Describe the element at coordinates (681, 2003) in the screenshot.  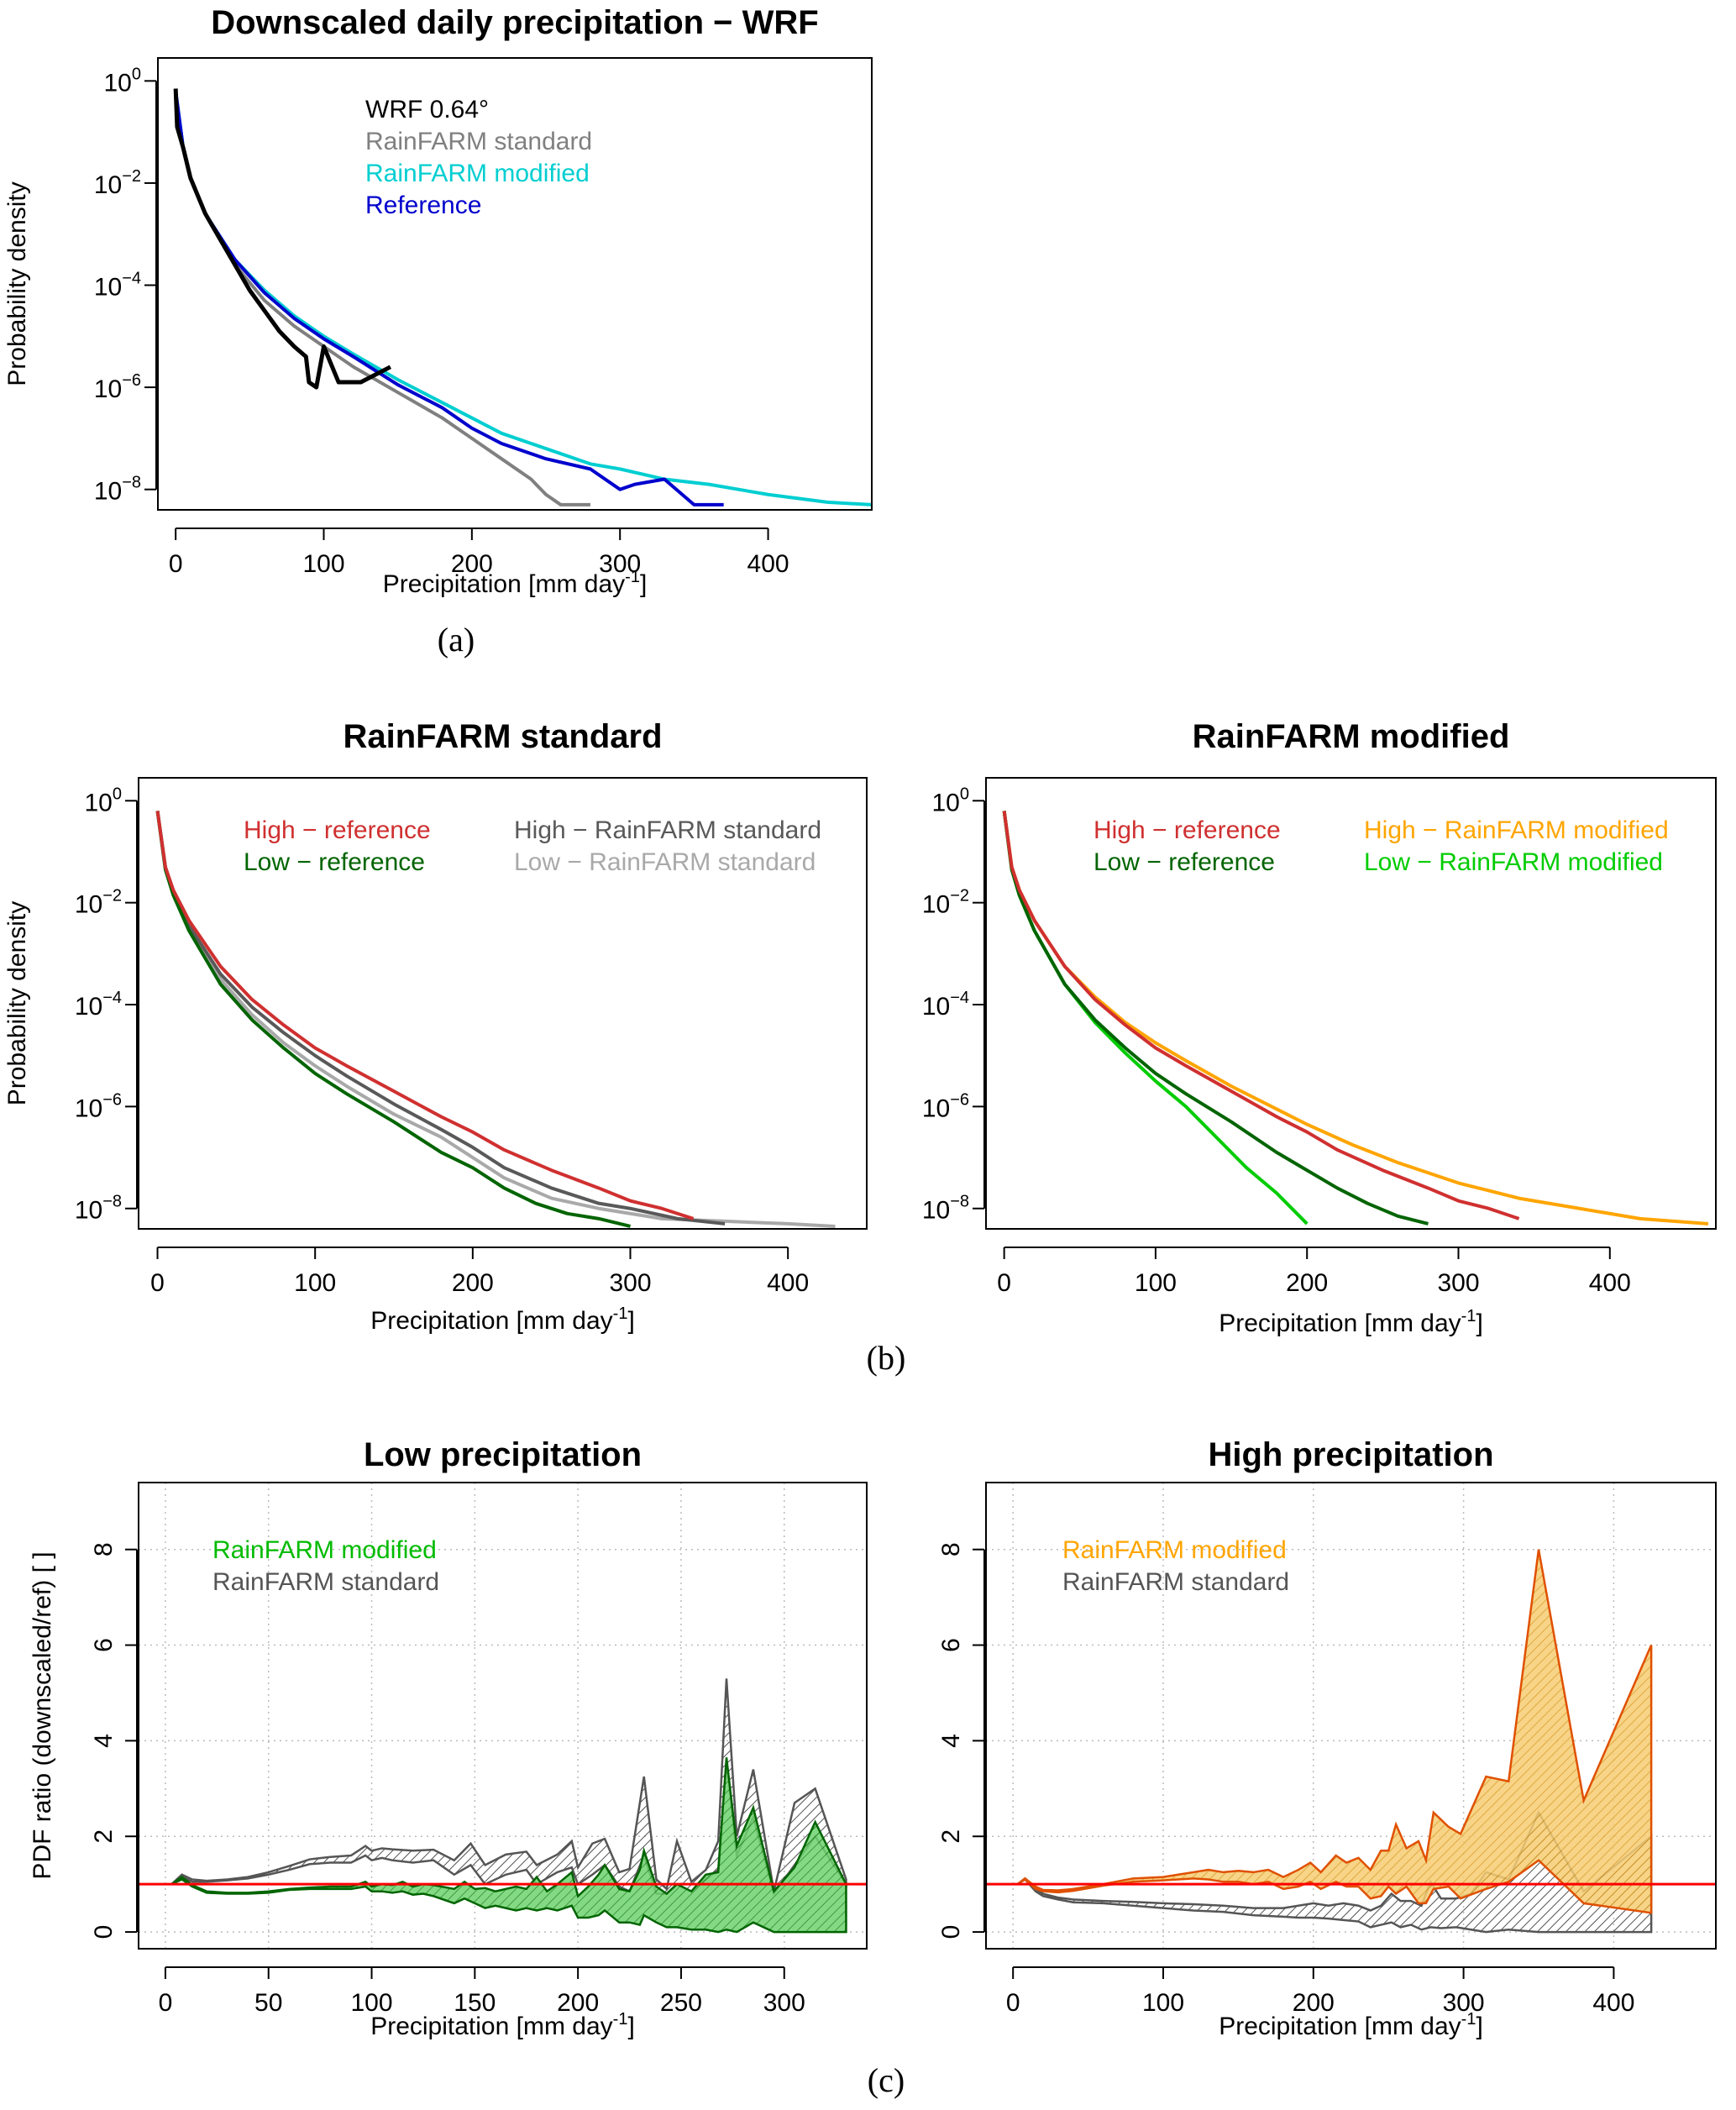
I see `x-tick-label: 250` at that location.